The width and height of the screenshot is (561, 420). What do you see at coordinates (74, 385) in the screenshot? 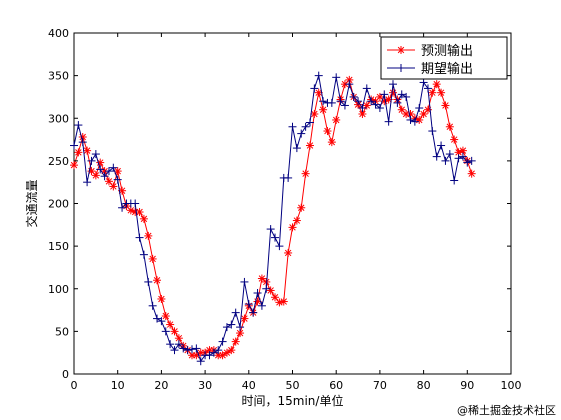
I see `x-tick-label: 0` at bounding box center [74, 385].